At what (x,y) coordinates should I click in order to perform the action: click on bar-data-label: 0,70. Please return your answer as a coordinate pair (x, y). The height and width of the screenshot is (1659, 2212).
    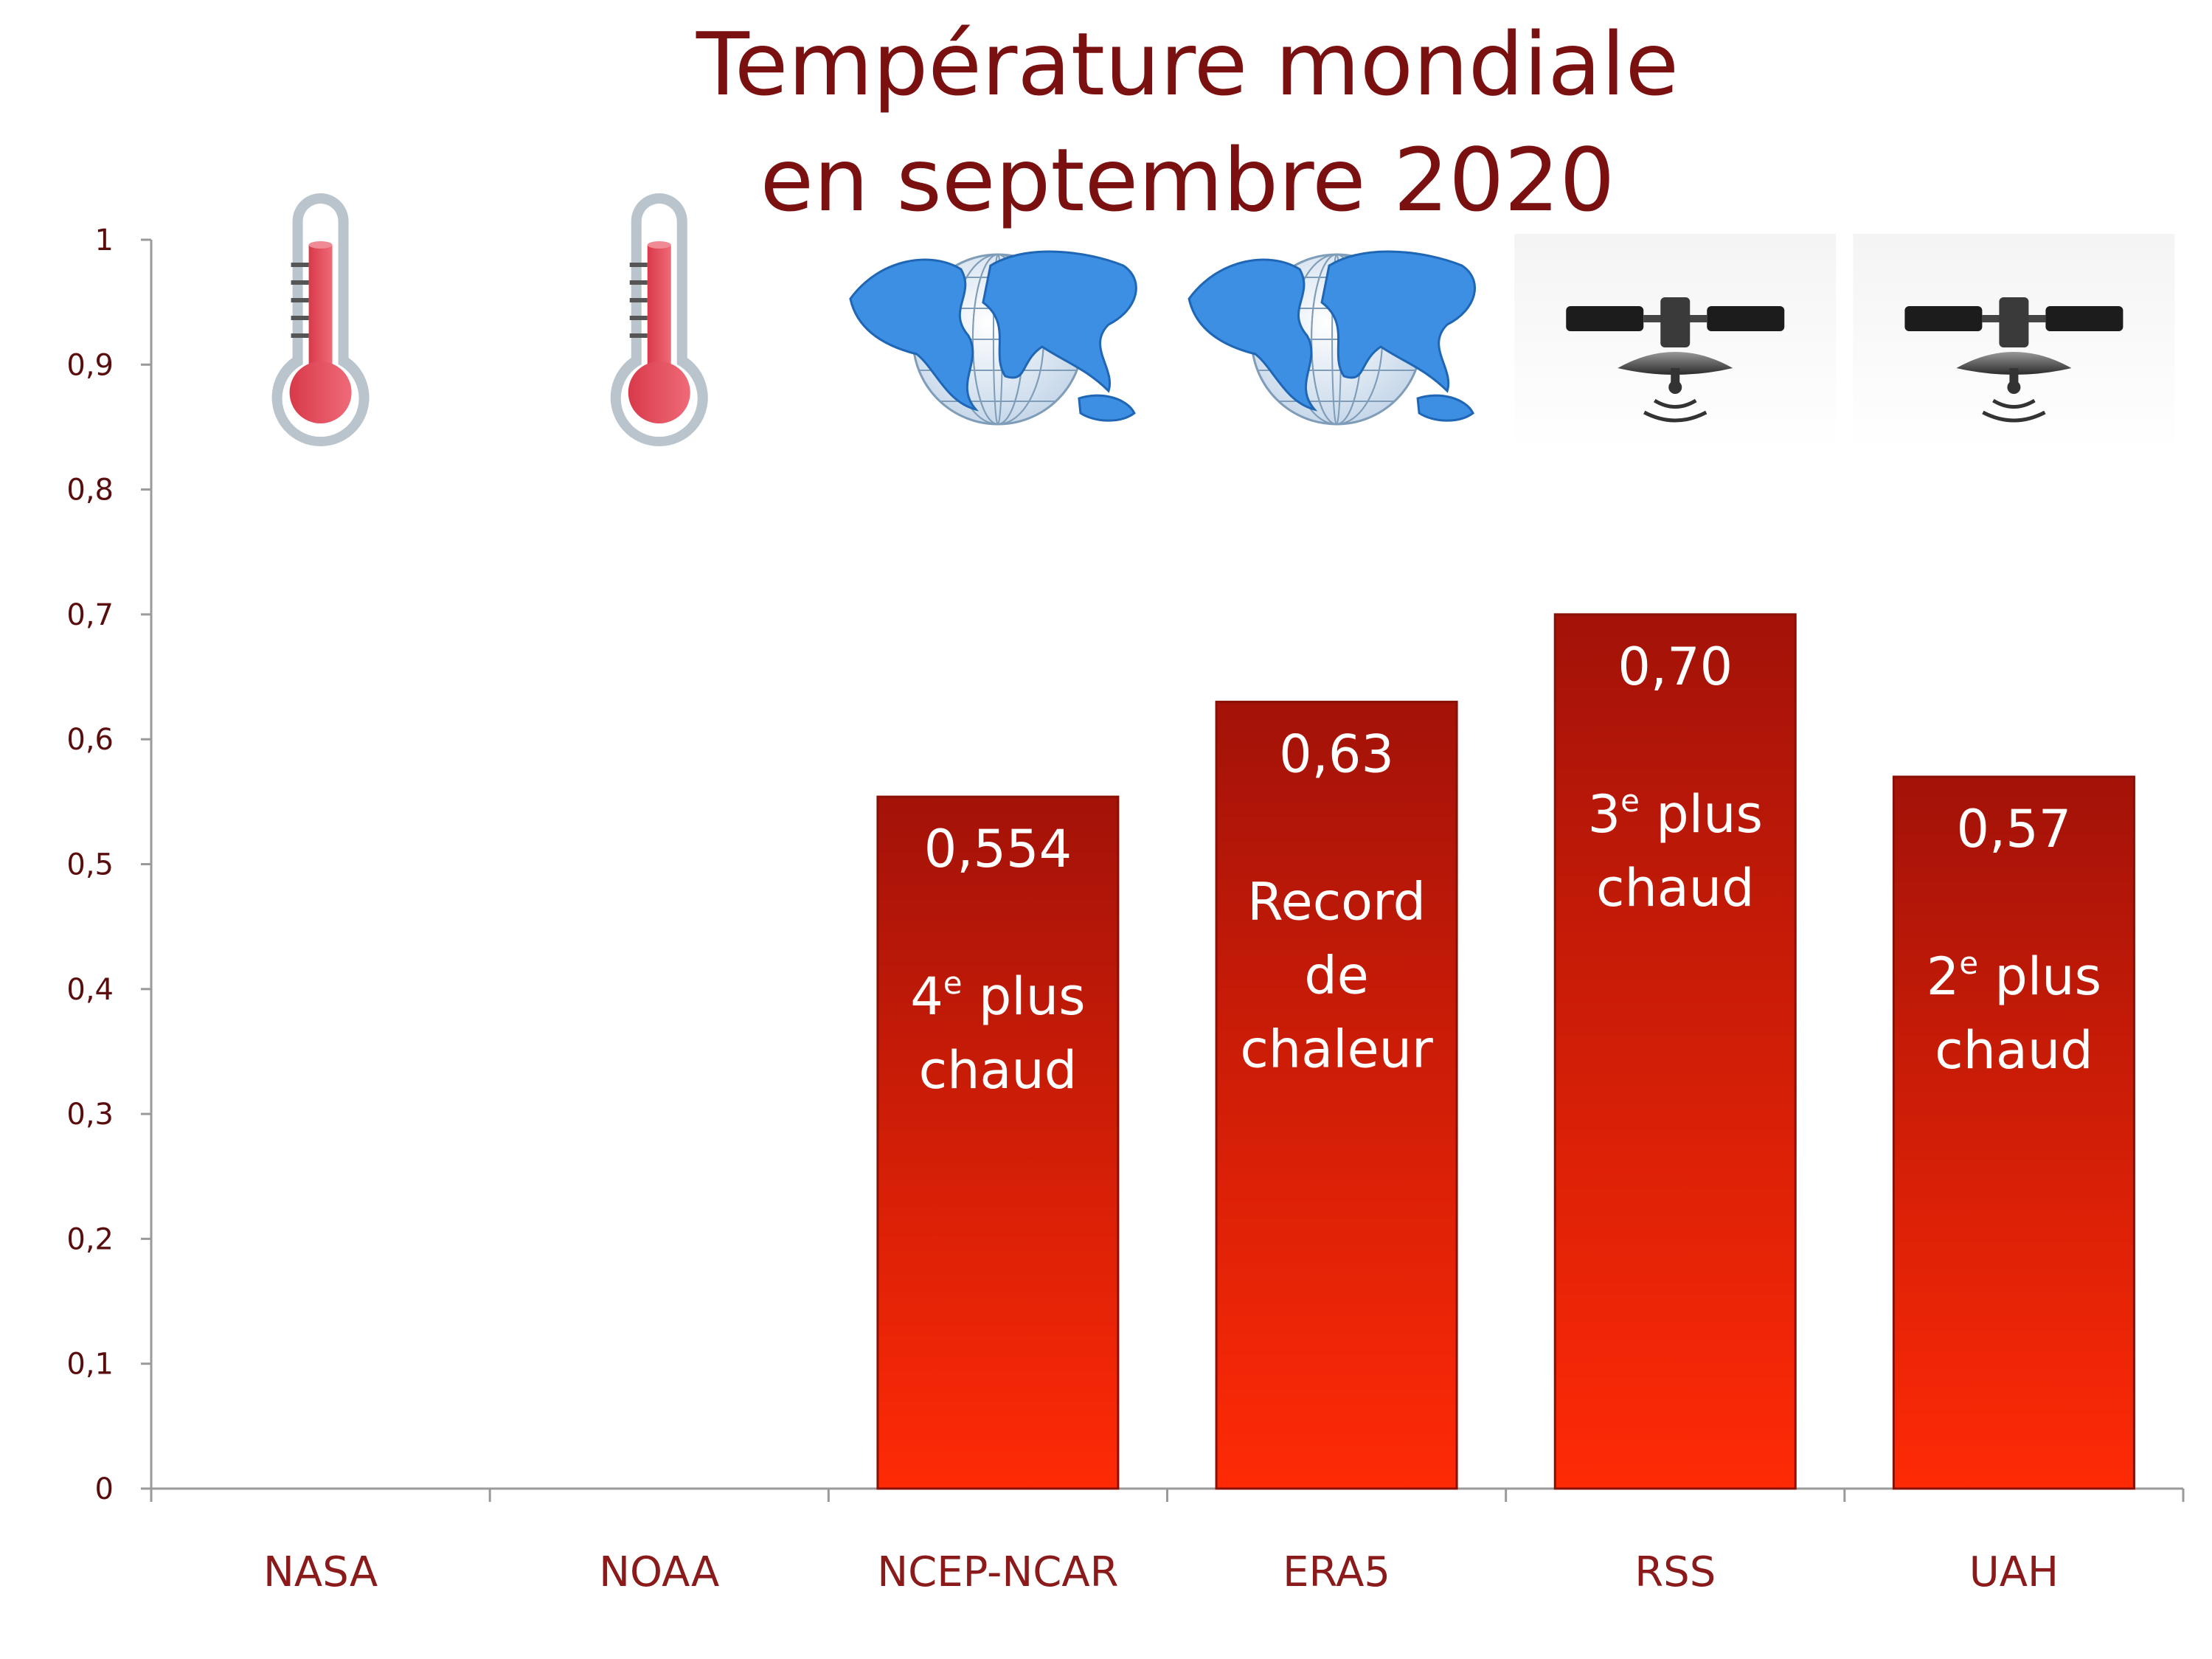
    Looking at the image, I should click on (1675, 667).